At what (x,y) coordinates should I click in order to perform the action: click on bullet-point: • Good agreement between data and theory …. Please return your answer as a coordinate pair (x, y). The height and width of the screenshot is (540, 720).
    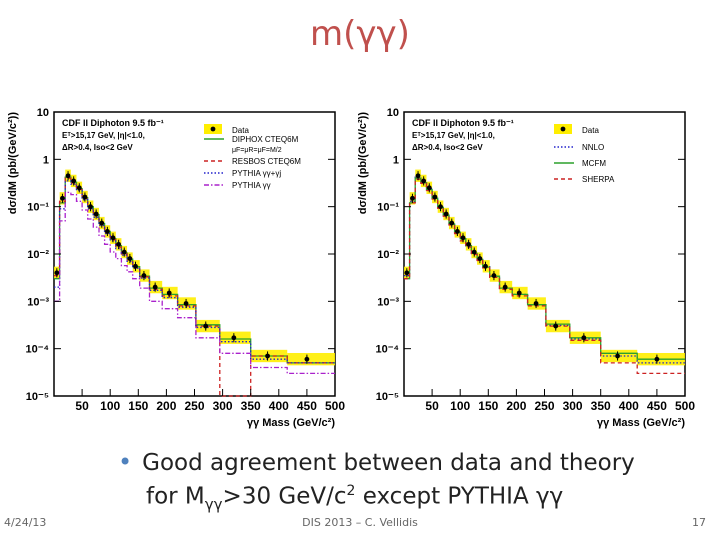
    Looking at the image, I should click on (408, 483).